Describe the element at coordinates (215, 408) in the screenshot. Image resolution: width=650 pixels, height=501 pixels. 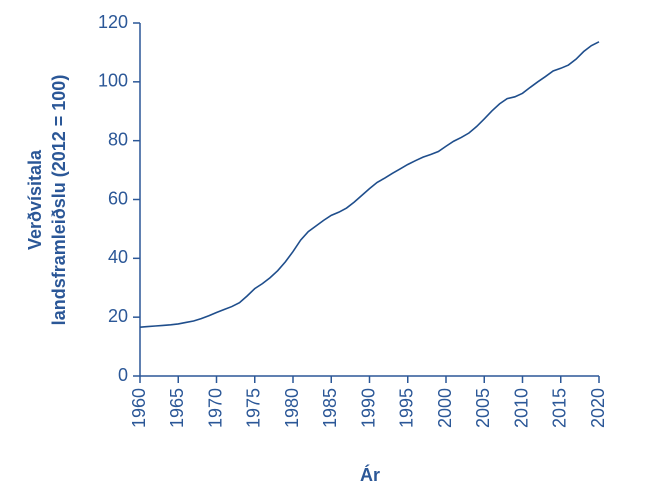
I see `x-tick-label: 1970` at that location.